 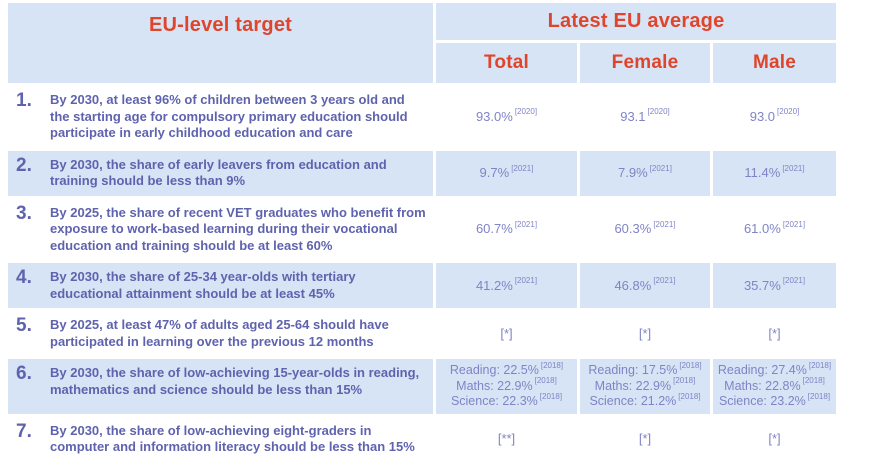 What do you see at coordinates (494, 401) in the screenshot?
I see `value-text: Science: 22.3%` at bounding box center [494, 401].